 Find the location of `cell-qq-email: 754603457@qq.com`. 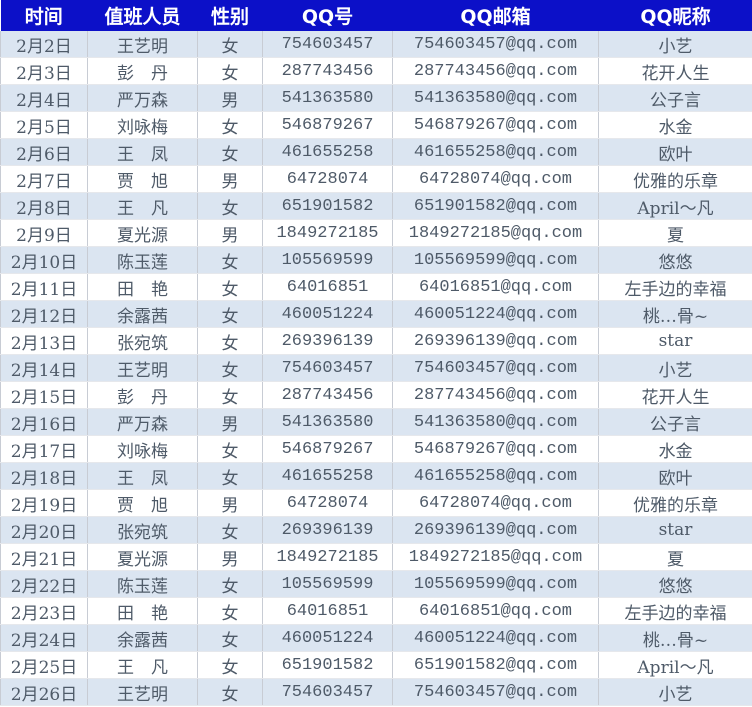

cell-qq-email: 754603457@qq.com is located at coordinates (495, 44).